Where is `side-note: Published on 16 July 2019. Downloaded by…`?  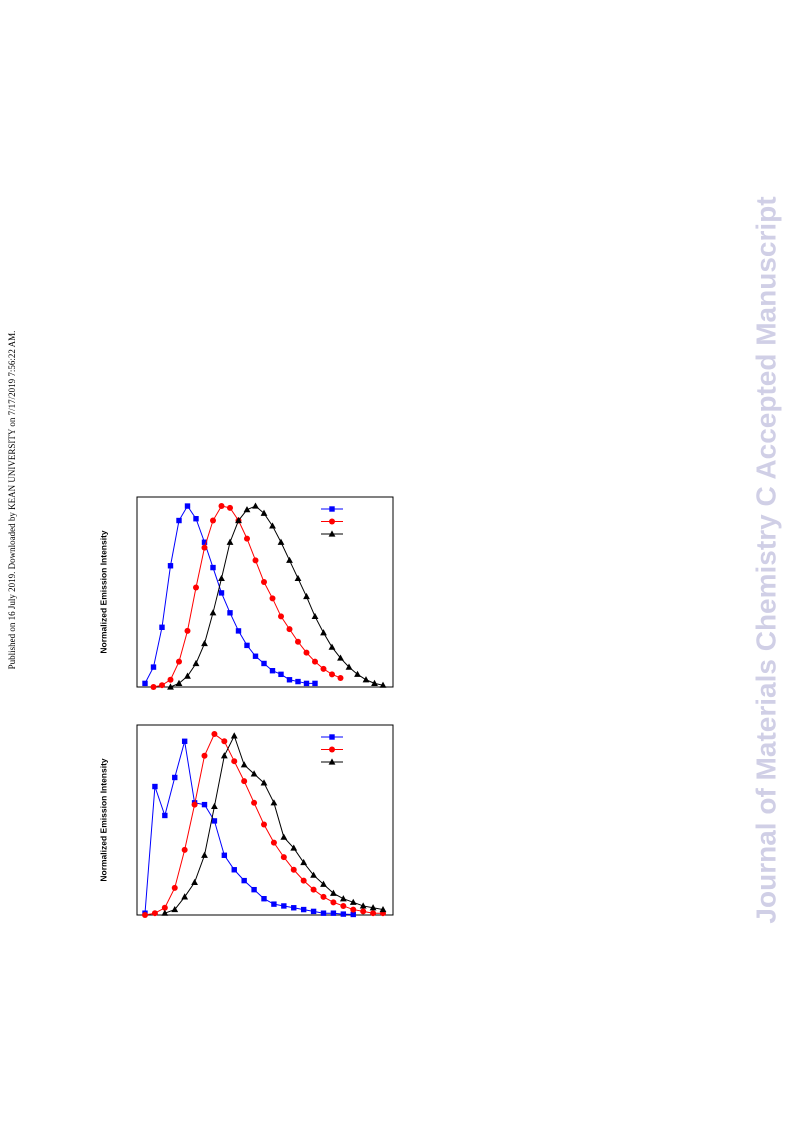
side-note: Published on 16 July 2019. Downloaded by… is located at coordinates (12, 500).